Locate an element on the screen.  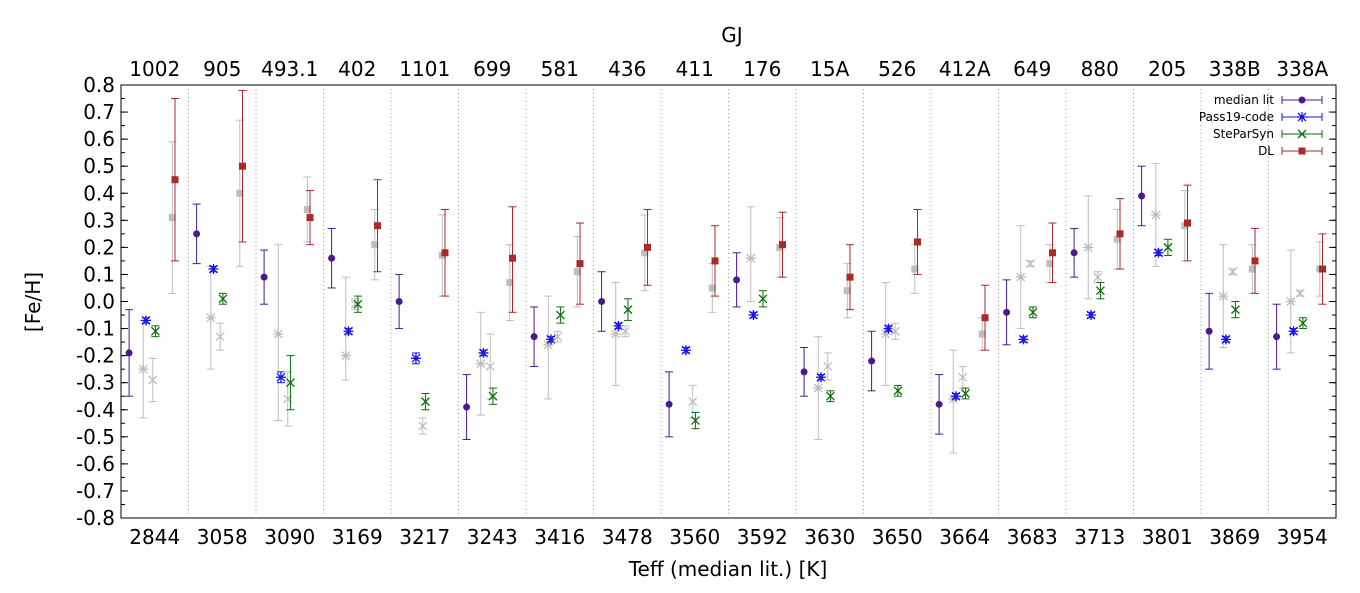
y-tick-label: -0.1 is located at coordinates (95, 329).